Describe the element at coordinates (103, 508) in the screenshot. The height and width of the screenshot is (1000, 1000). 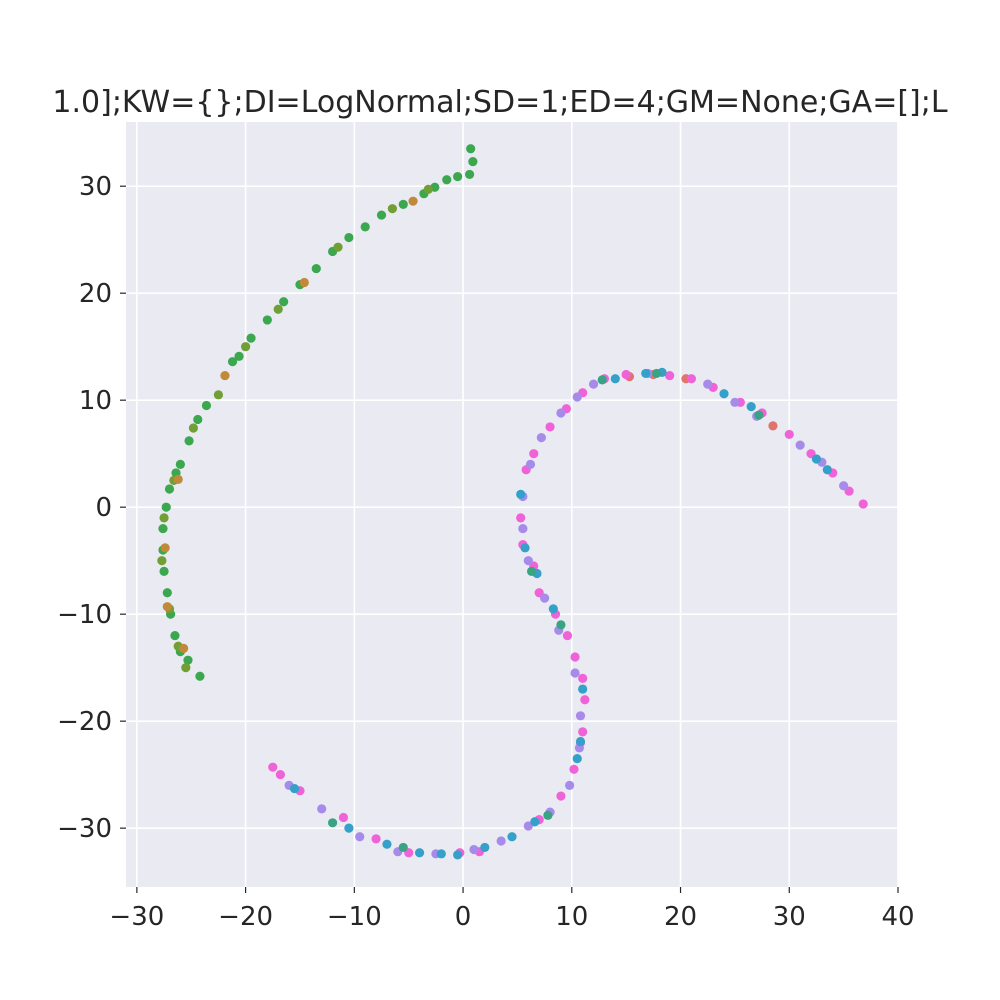
I see `y-tick-label: 0` at that location.